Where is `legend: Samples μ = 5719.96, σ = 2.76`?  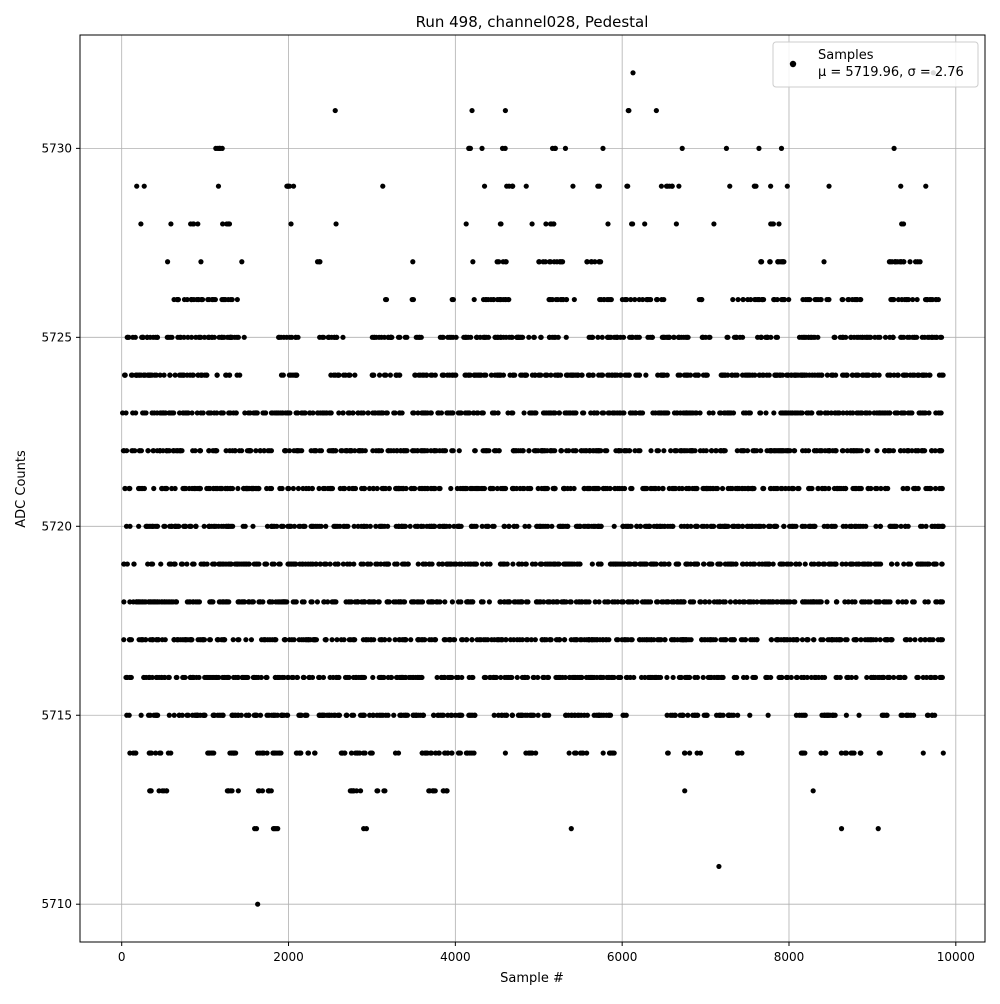 legend: Samples μ = 5719.96, σ = 2.76 is located at coordinates (875, 64).